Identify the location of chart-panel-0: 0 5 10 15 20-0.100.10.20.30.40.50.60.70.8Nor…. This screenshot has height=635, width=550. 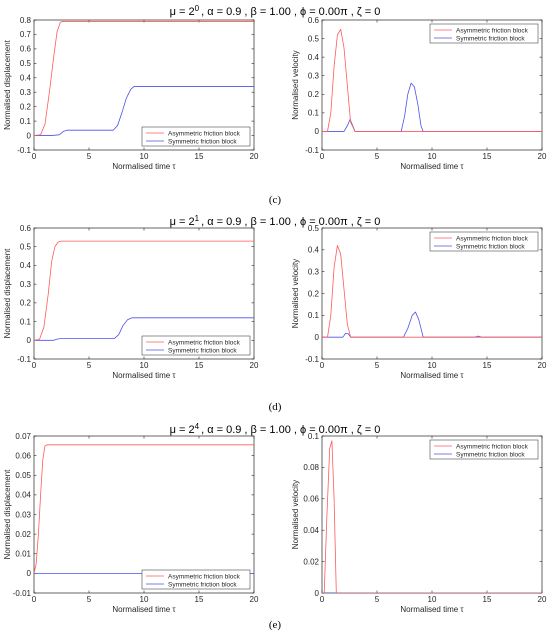
(131, 93).